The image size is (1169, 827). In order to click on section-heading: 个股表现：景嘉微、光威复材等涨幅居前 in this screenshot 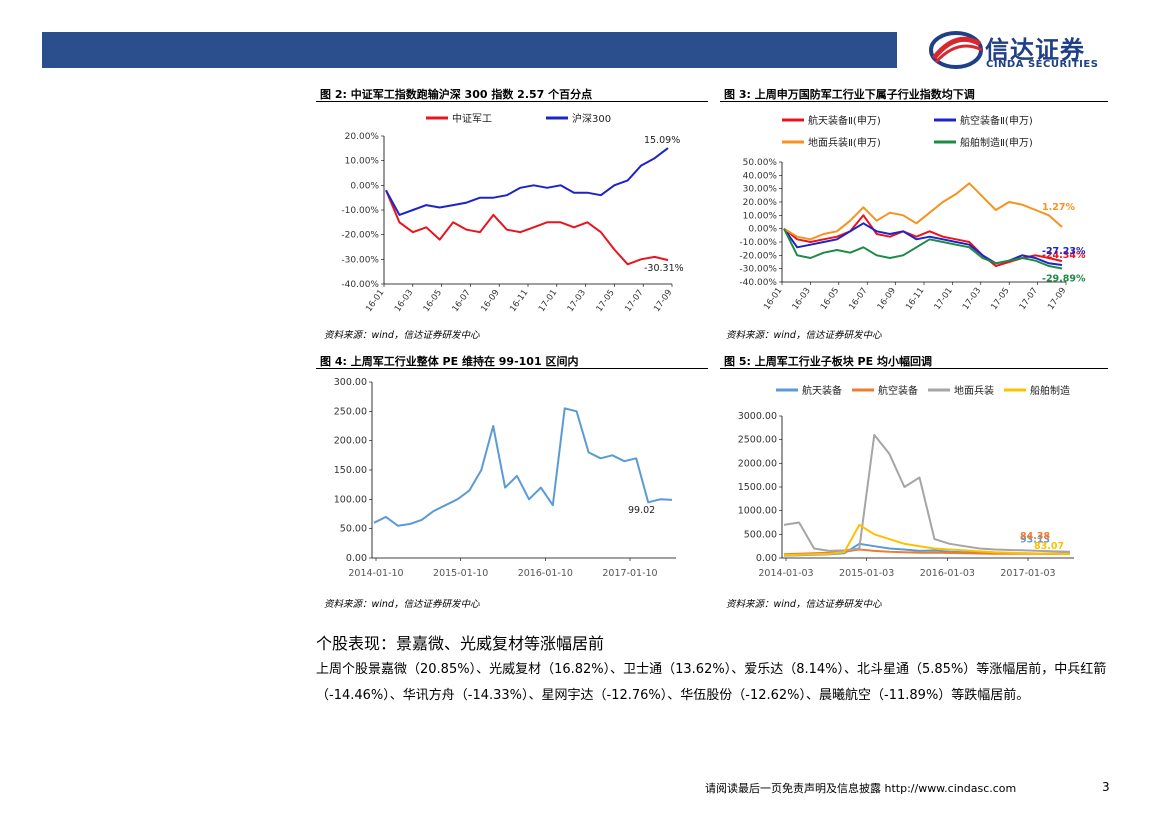, I will do `click(460, 643)`.